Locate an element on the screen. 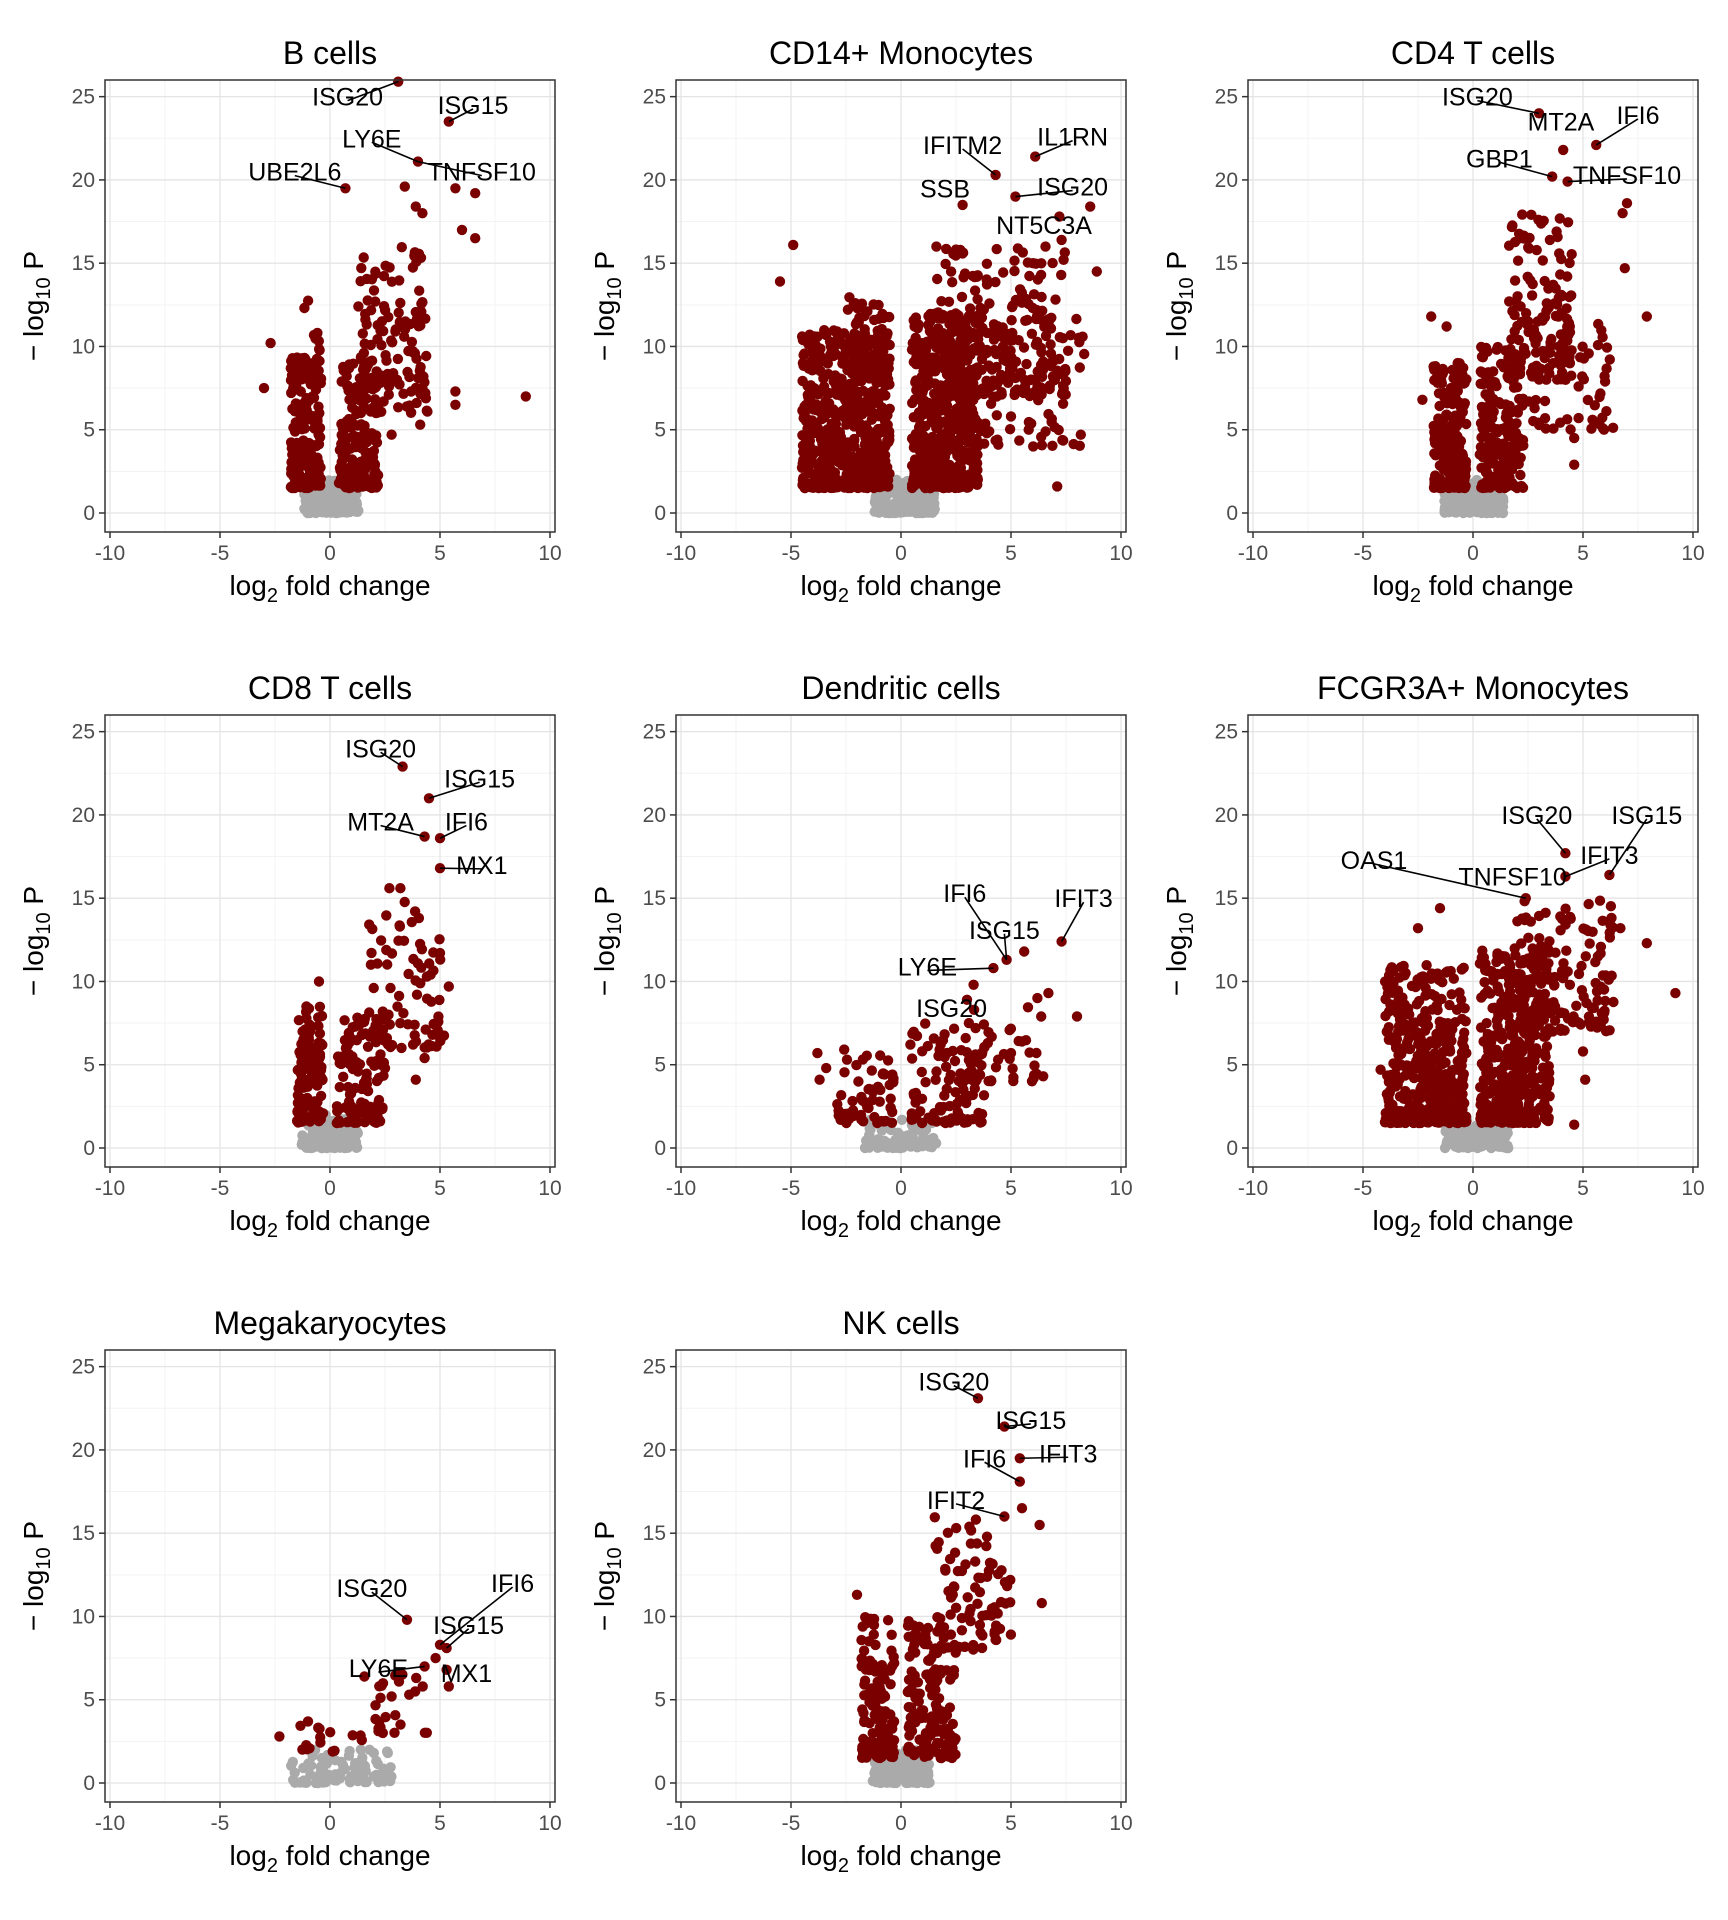 The width and height of the screenshot is (1728, 1920). x-tick-label: 10 is located at coordinates (549, 553).